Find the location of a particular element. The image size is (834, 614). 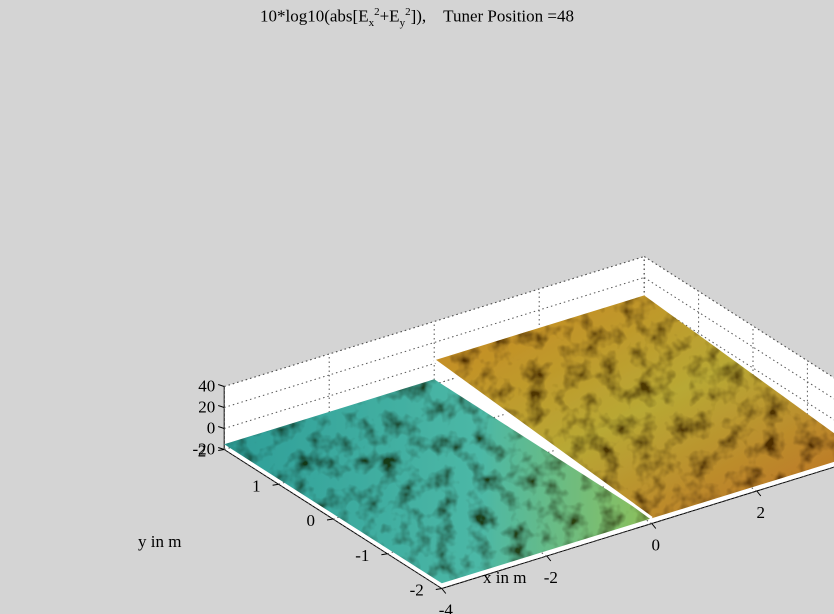

title-sup-1: 2 is located at coordinates (377, 12).